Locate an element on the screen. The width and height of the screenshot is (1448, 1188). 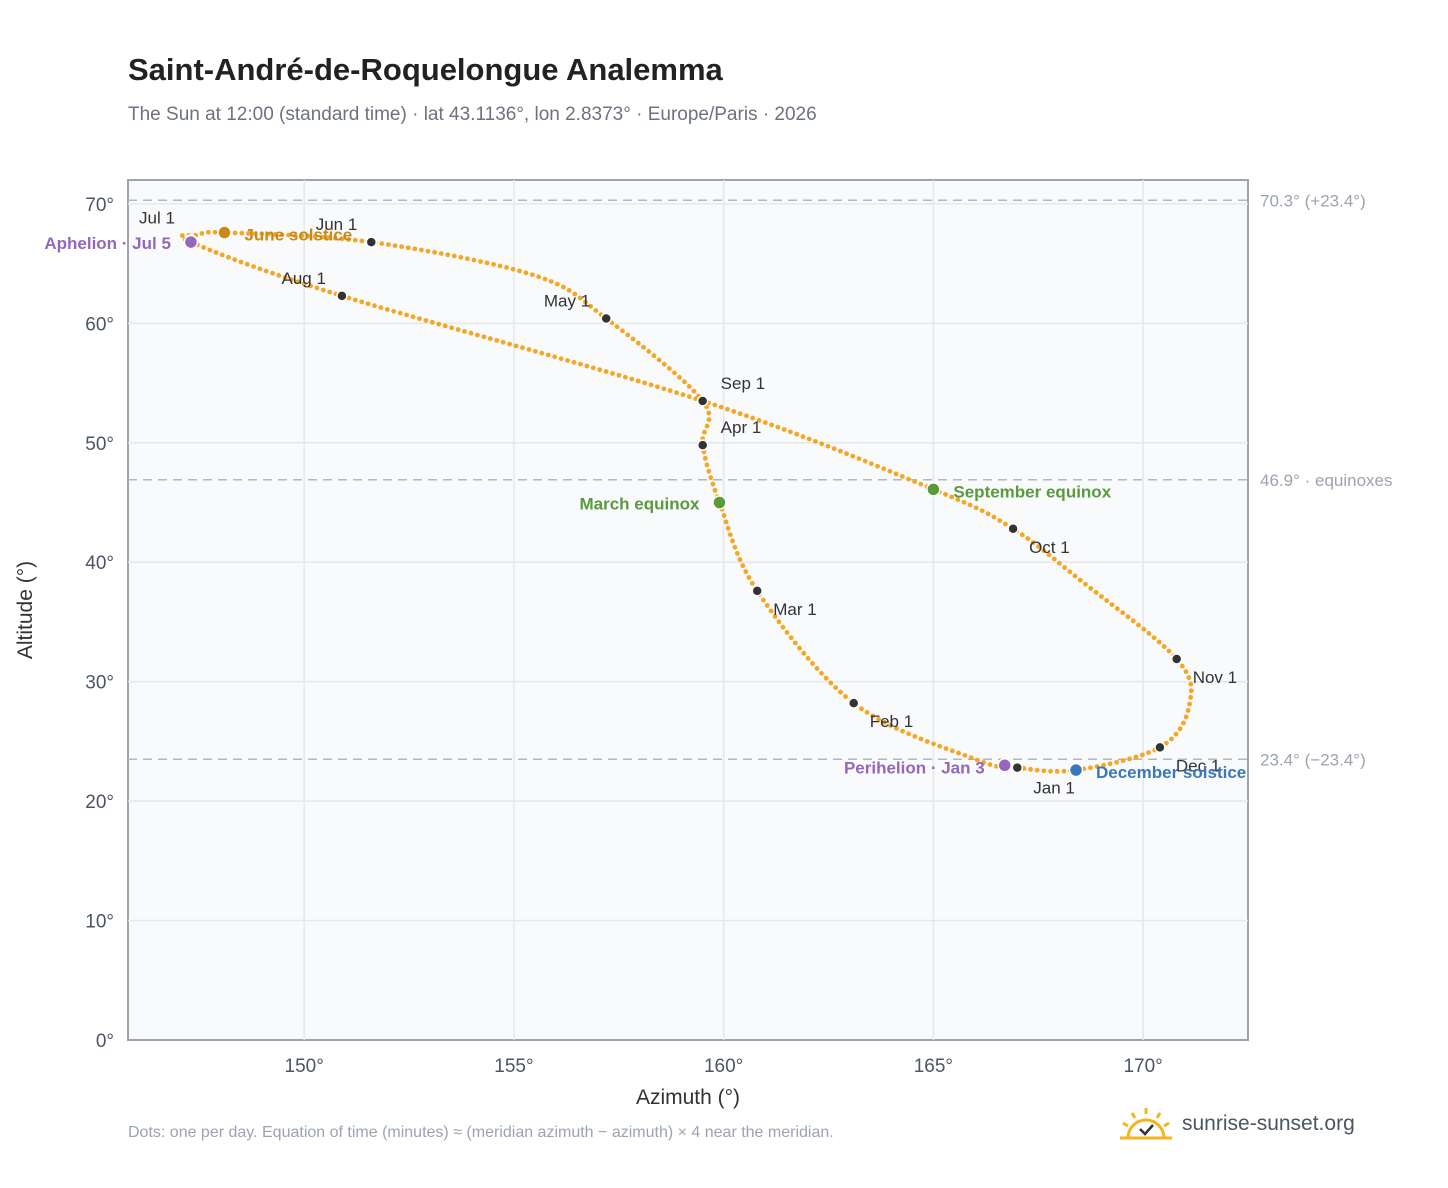
y-tick-label: 0° is located at coordinates (105, 1041).